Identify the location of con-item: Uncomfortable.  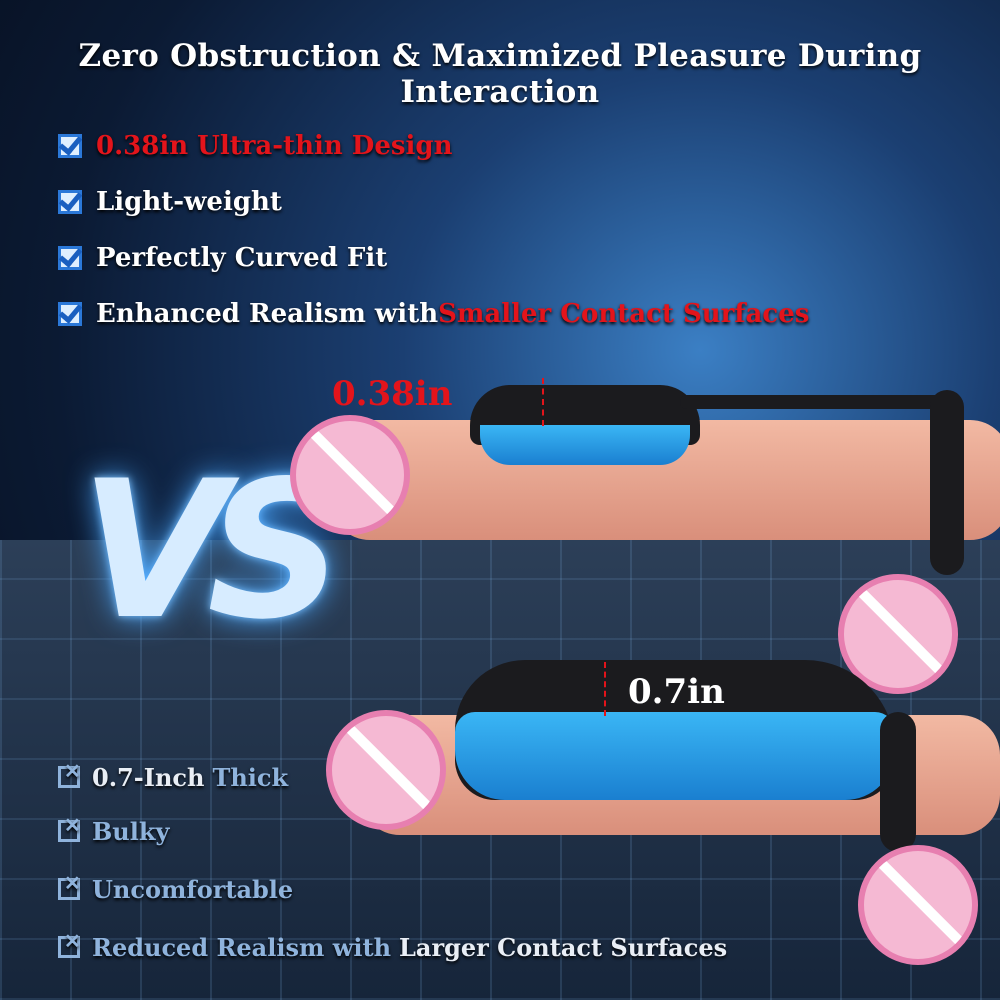
(392, 889).